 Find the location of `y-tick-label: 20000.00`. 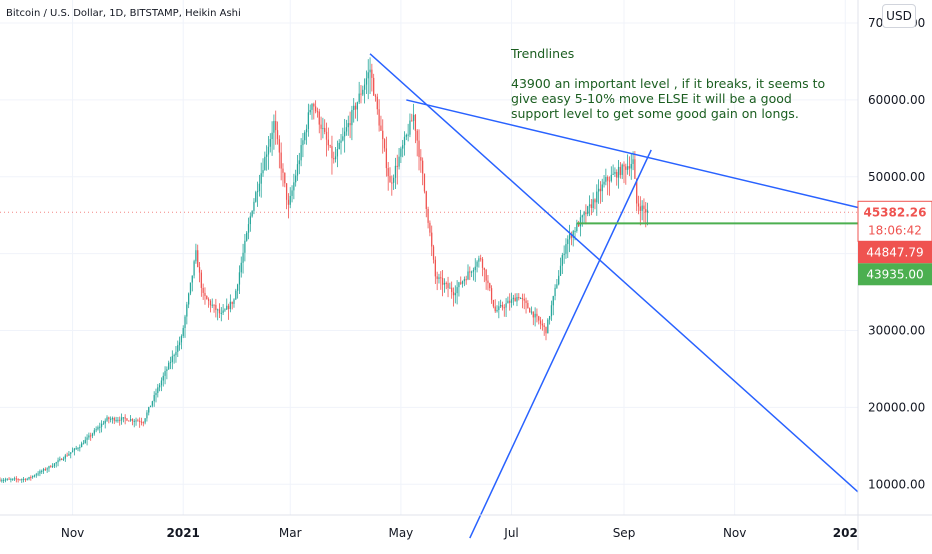

y-tick-label: 20000.00 is located at coordinates (896, 407).